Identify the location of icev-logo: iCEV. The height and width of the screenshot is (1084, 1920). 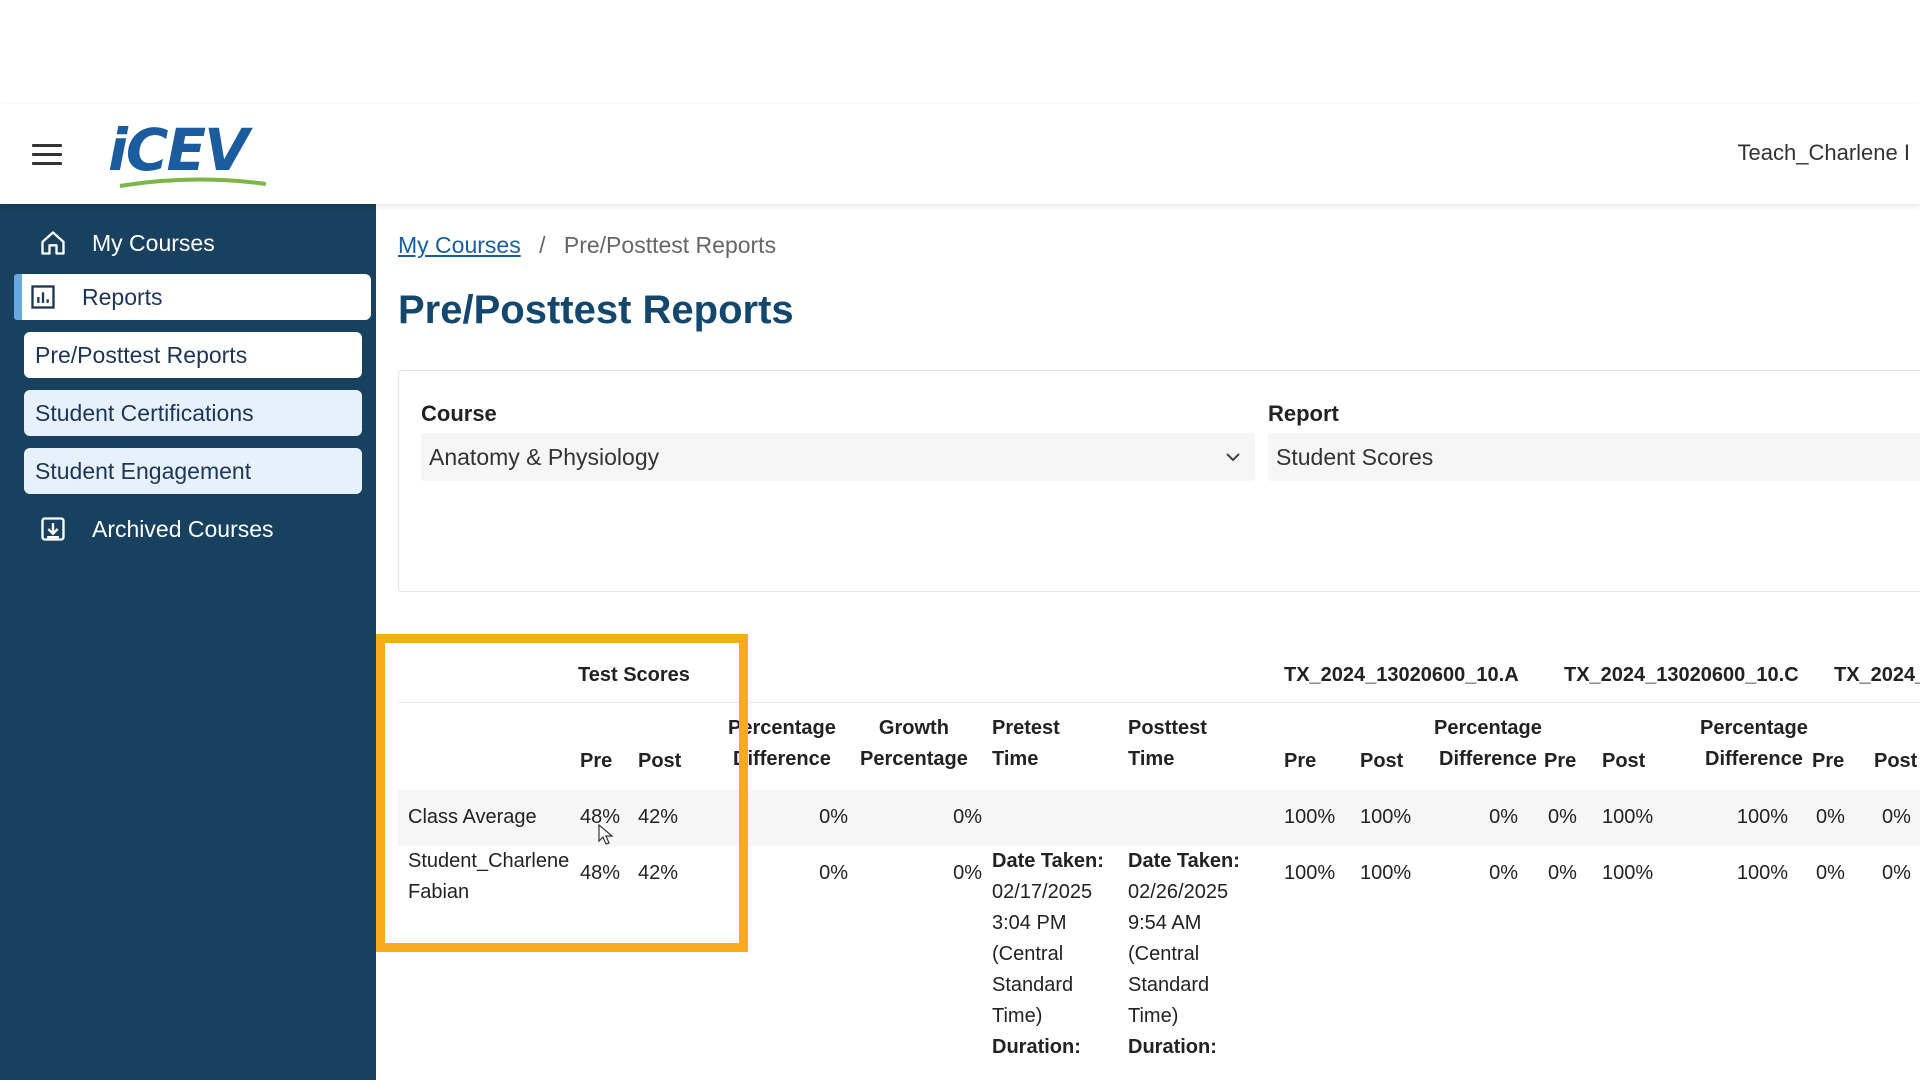
(188, 154).